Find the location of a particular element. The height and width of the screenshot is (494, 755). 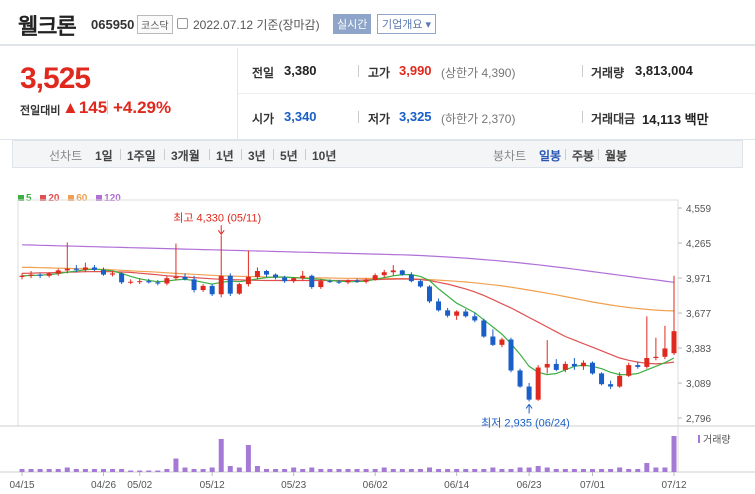

x-tick-label: 04/26 is located at coordinates (103, 485).